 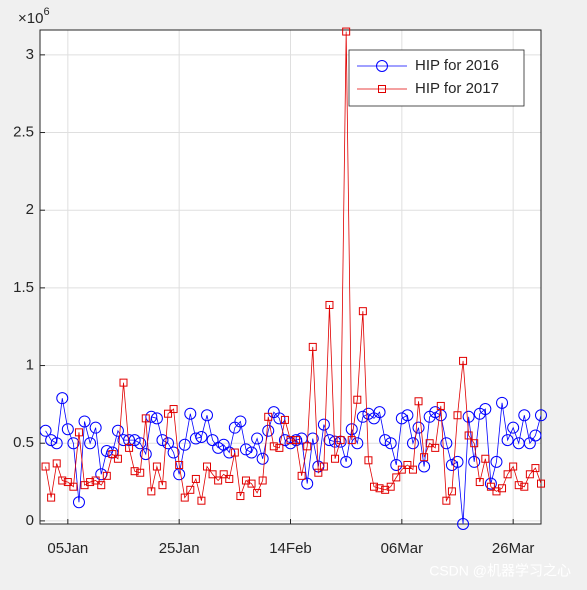 What do you see at coordinates (23, 131) in the screenshot?
I see `y-tick-label: 2.5` at bounding box center [23, 131].